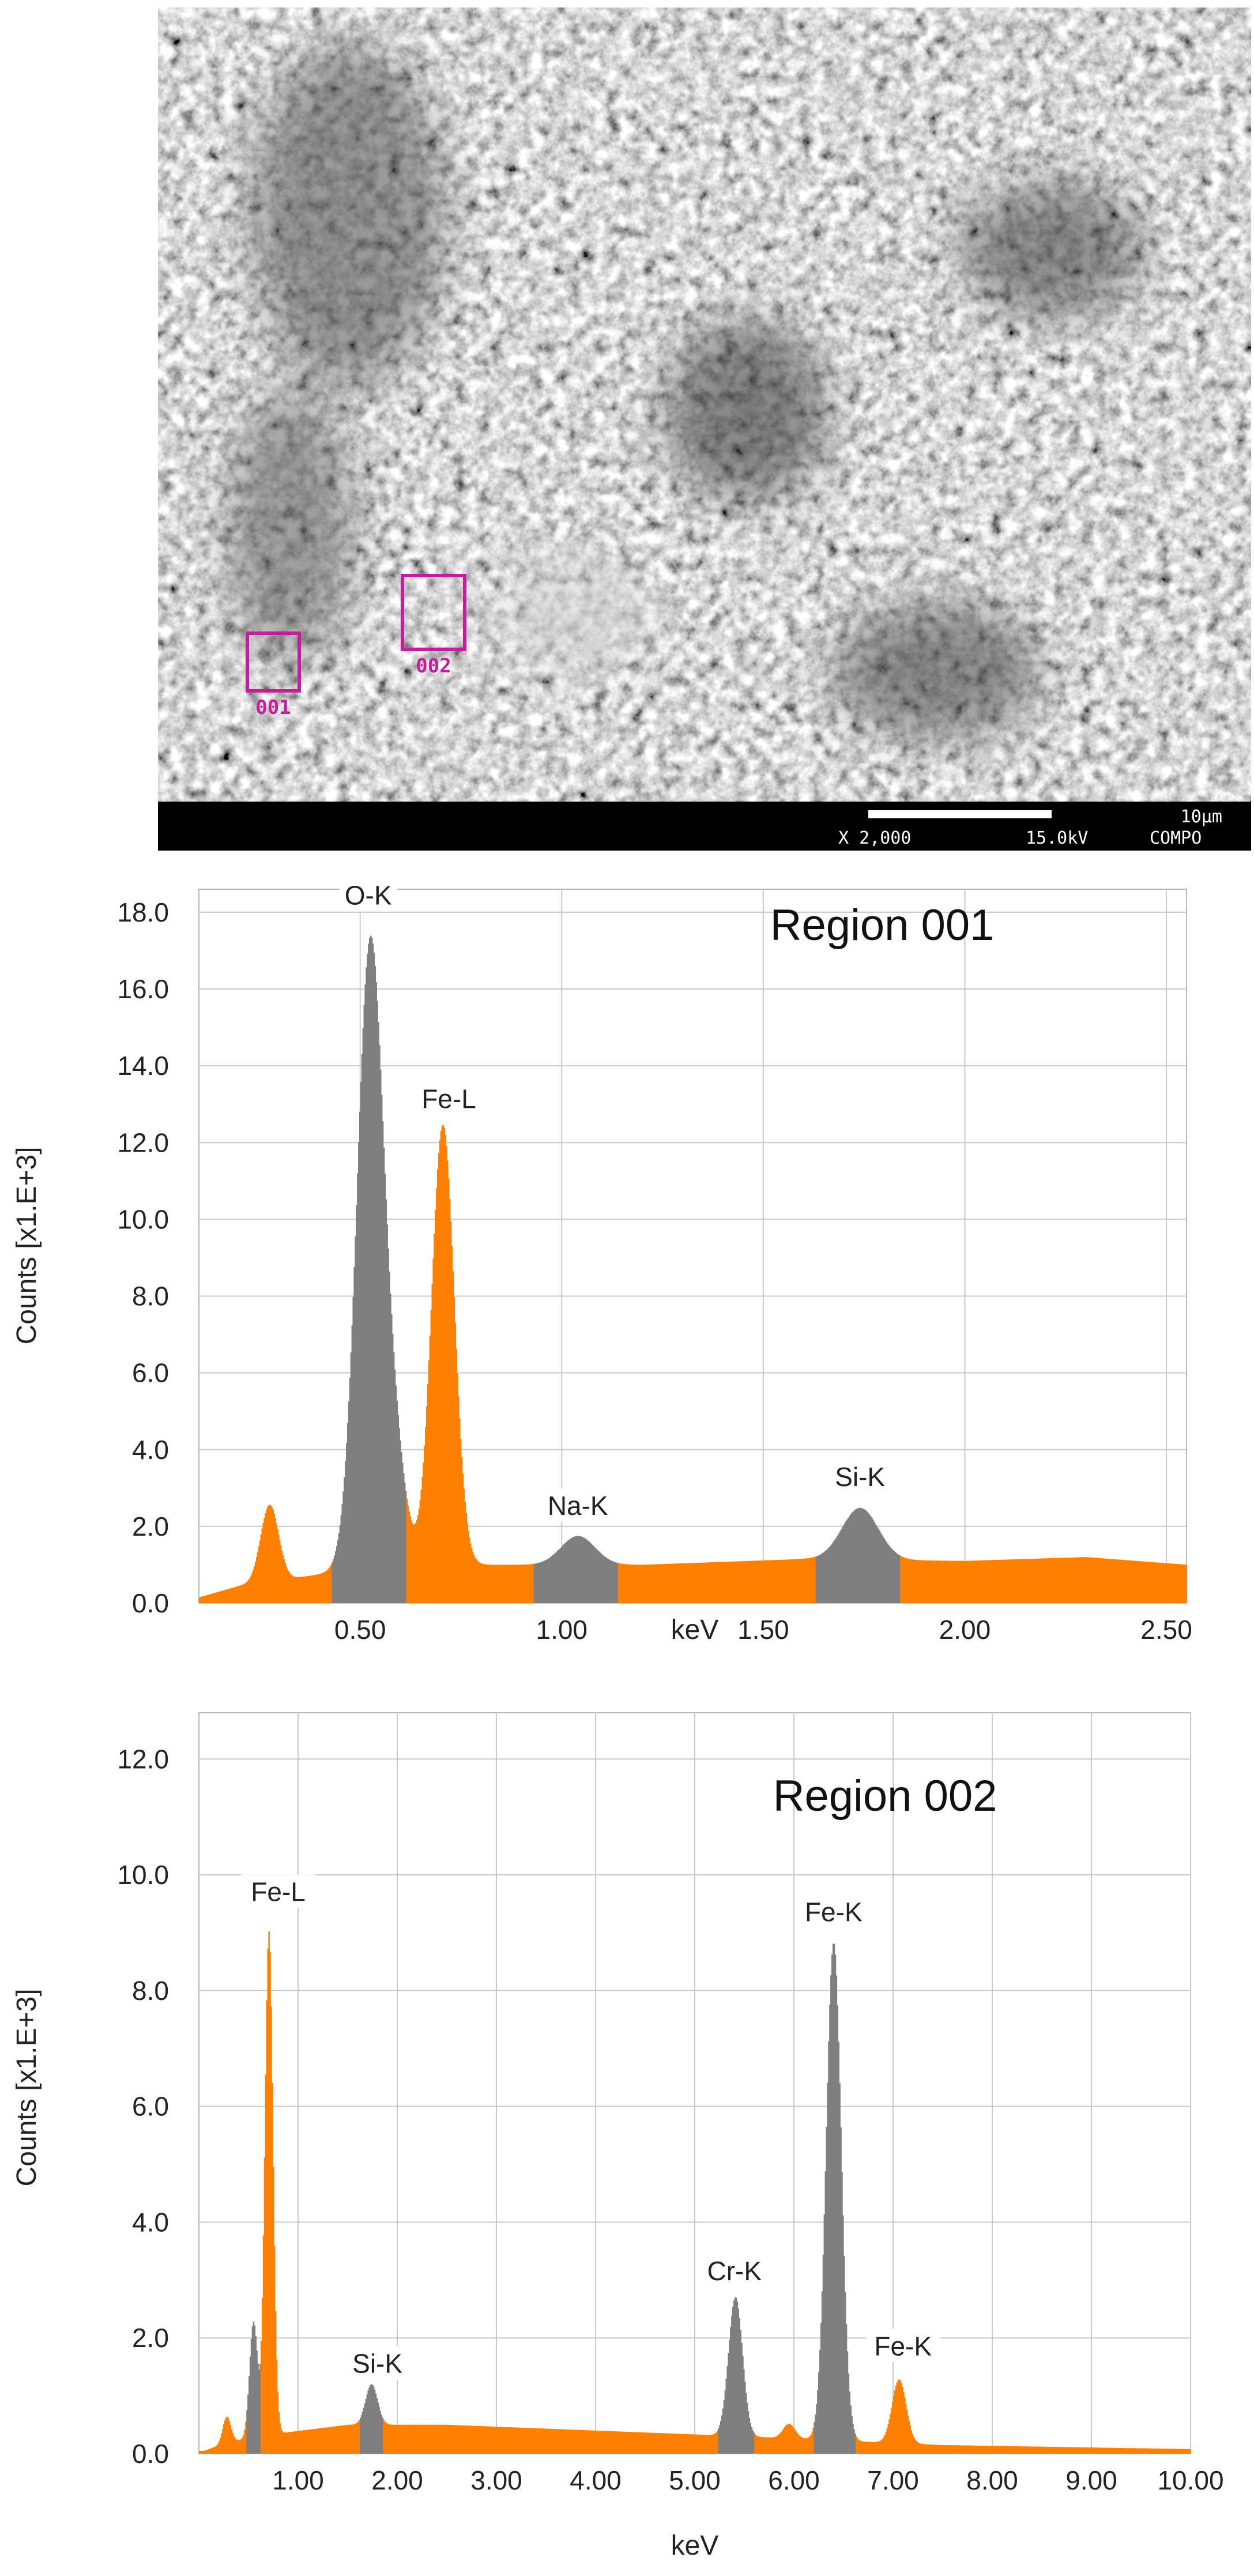  Describe the element at coordinates (562, 1630) in the screenshot. I see `x-tick-label: 1.00` at that location.